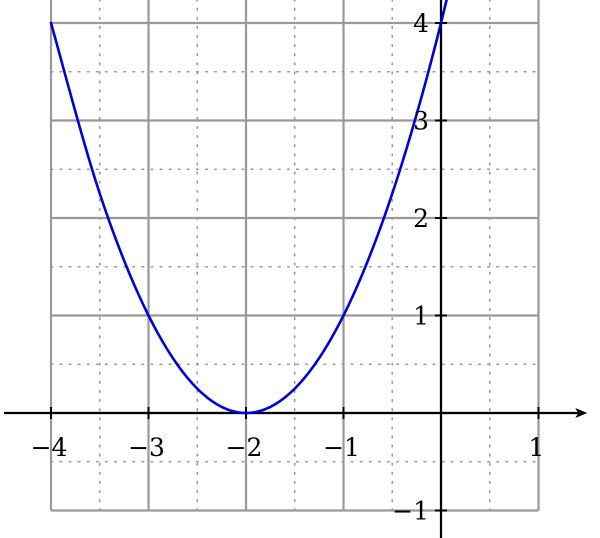  What do you see at coordinates (421, 316) in the screenshot?
I see `y-tick-label: 1` at bounding box center [421, 316].